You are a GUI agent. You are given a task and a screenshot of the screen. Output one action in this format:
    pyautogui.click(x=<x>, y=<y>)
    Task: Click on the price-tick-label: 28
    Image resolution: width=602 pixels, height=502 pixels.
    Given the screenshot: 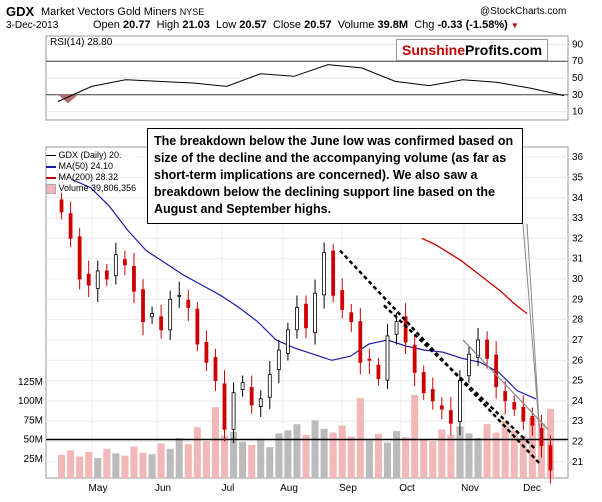 What is the action you would take?
    pyautogui.click(x=578, y=320)
    